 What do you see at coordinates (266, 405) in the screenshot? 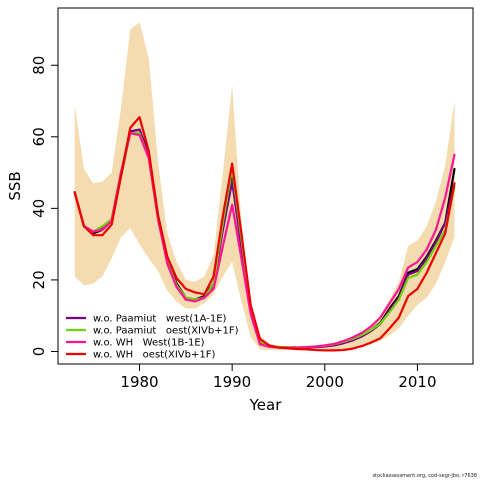
I see `x-axis-title: Year` at bounding box center [266, 405].